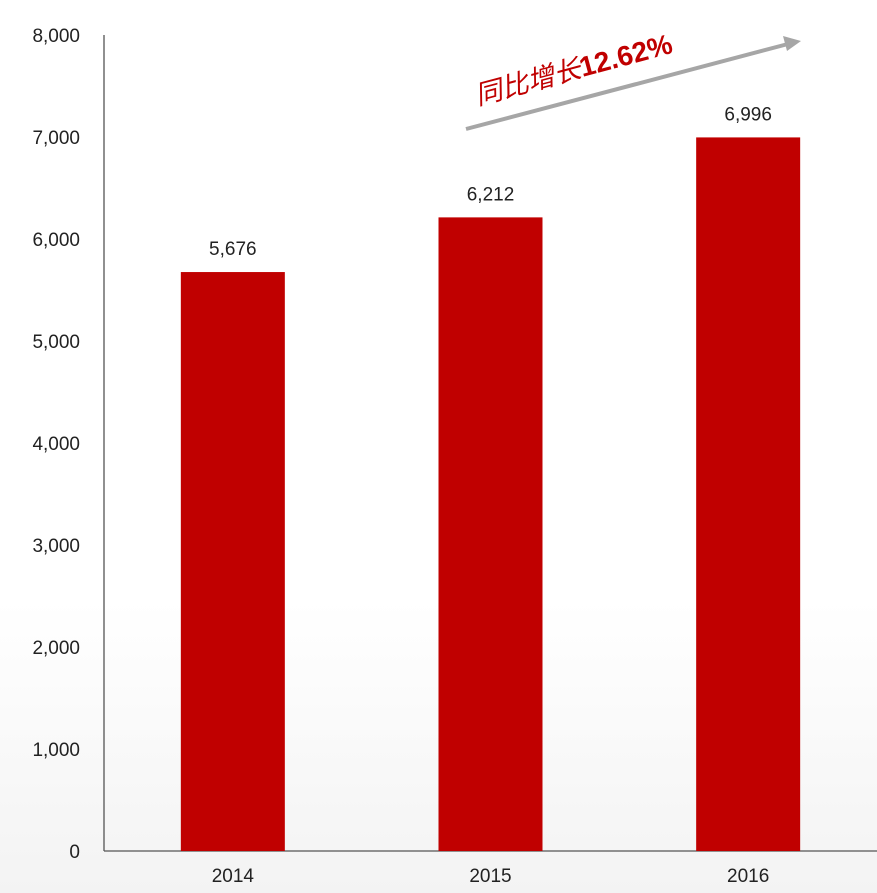  Describe the element at coordinates (491, 194) in the screenshot. I see `data-label-2015: 6,212` at that location.